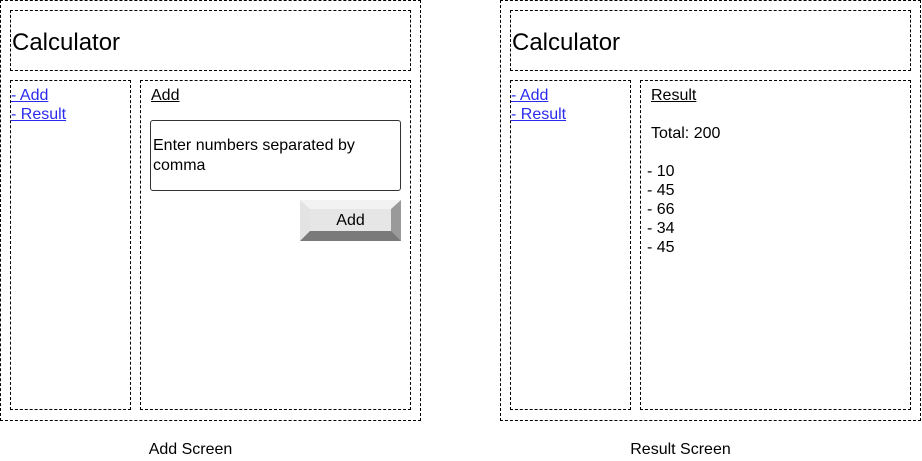 The width and height of the screenshot is (922, 461). What do you see at coordinates (254, 155) in the screenshot?
I see `numbers-input-placeholder: Enter numbers separated by comma` at bounding box center [254, 155].